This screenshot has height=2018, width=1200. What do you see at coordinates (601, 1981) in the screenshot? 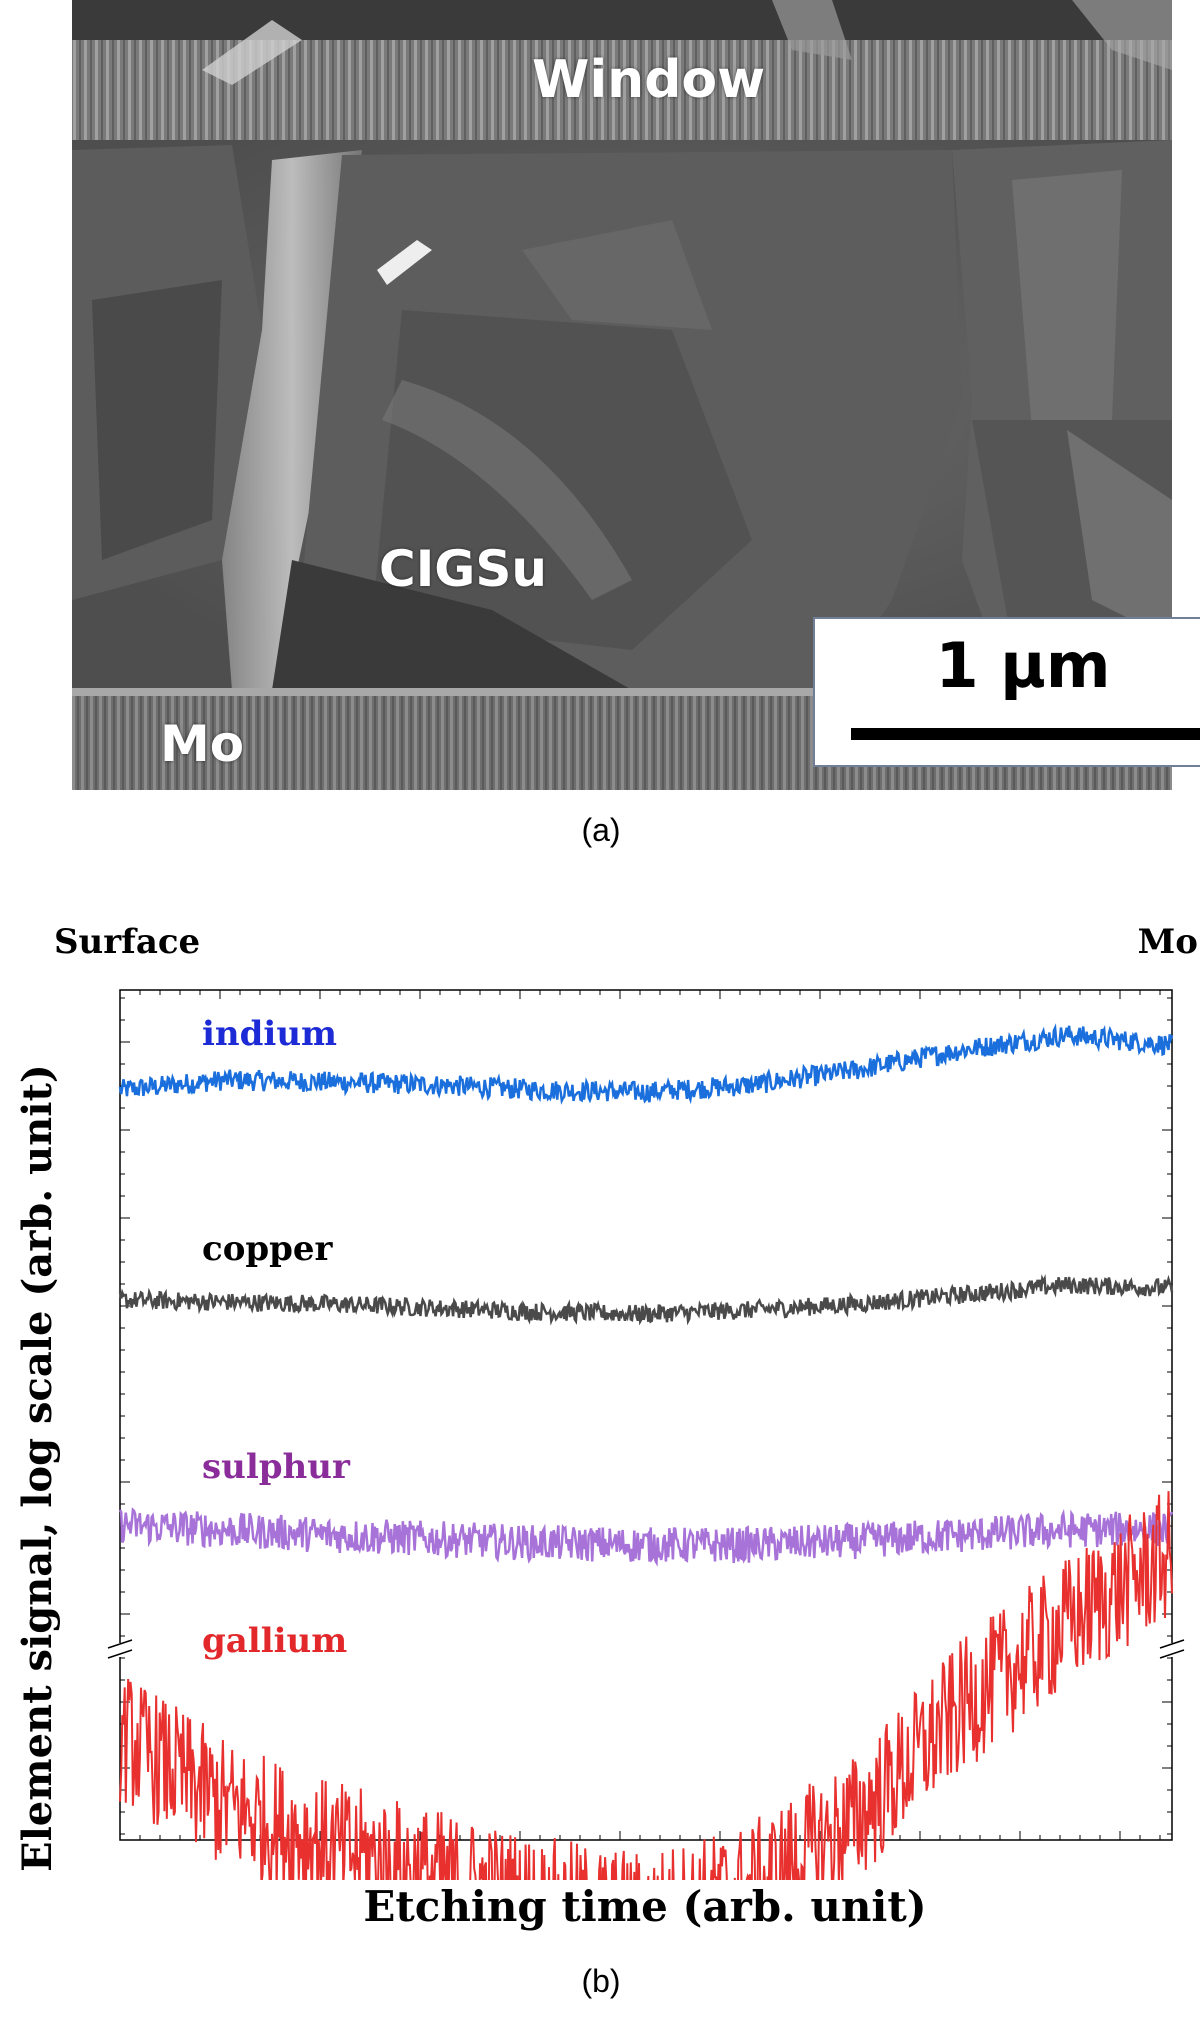
I see `panel-b-caption: (b)` at bounding box center [601, 1981].